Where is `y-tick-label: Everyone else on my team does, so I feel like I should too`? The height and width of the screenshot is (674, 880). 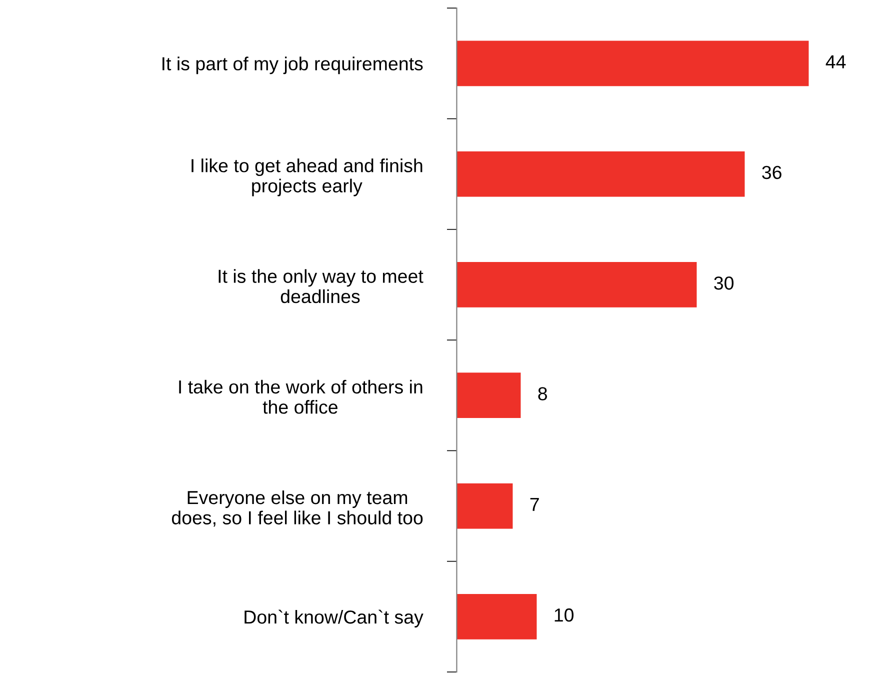
y-tick-label: Everyone else on my team does, so I feel like I should too is located at coordinates (297, 508).